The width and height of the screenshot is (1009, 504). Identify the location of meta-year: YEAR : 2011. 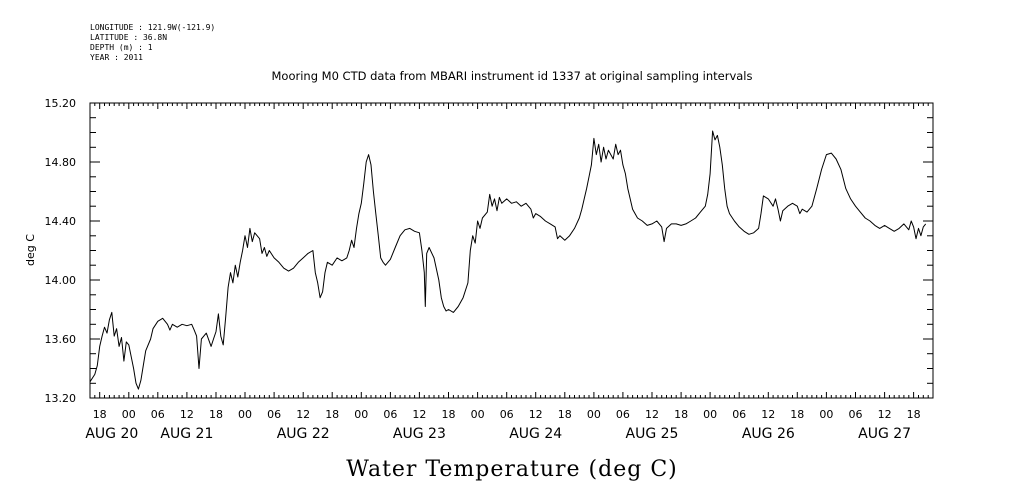
(116, 57).